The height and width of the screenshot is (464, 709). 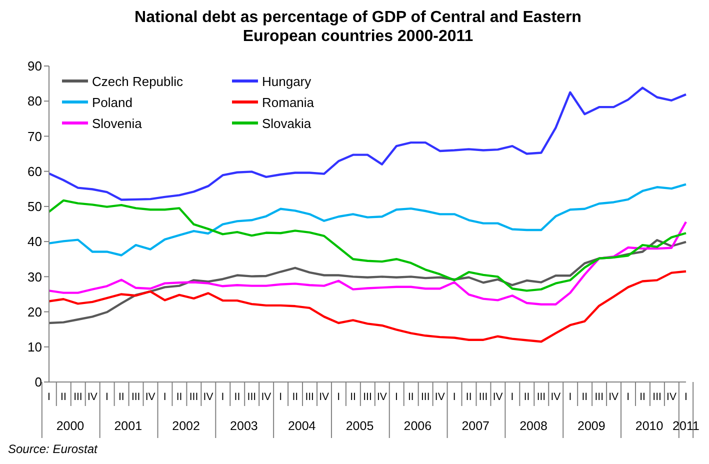 What do you see at coordinates (358, 27) in the screenshot?
I see `chart-title: National debt as percentage of GDP of Central and Eastern European countries 2000-2011` at bounding box center [358, 27].